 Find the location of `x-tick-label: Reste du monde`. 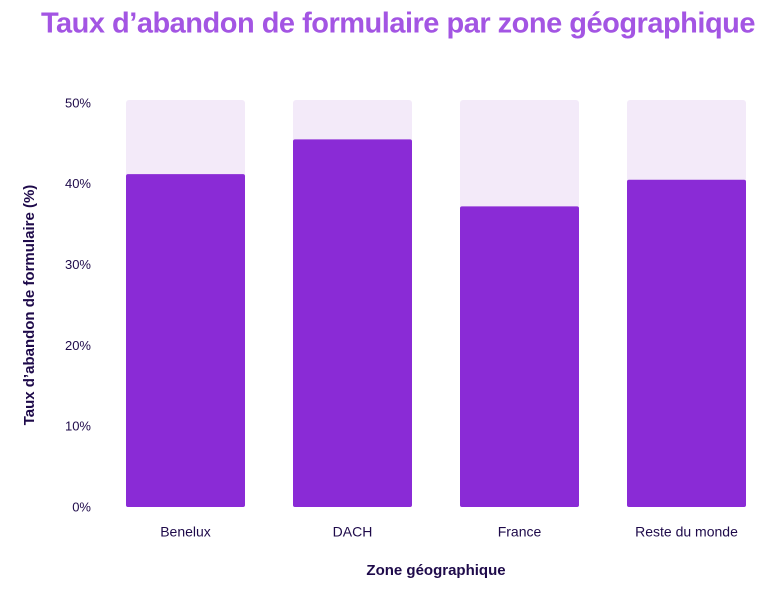

x-tick-label: Reste du monde is located at coordinates (686, 532).